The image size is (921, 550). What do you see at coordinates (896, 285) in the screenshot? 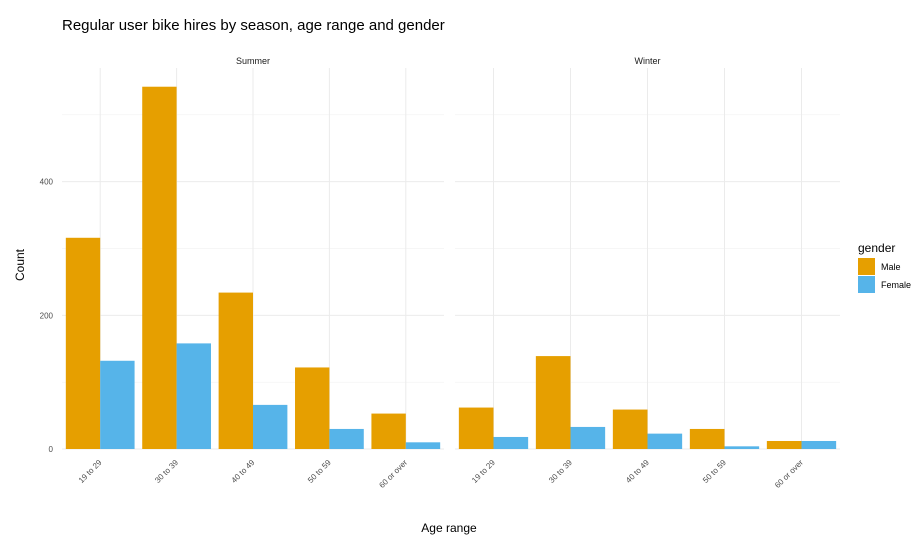
I see `legend-label-female: Female` at bounding box center [896, 285].